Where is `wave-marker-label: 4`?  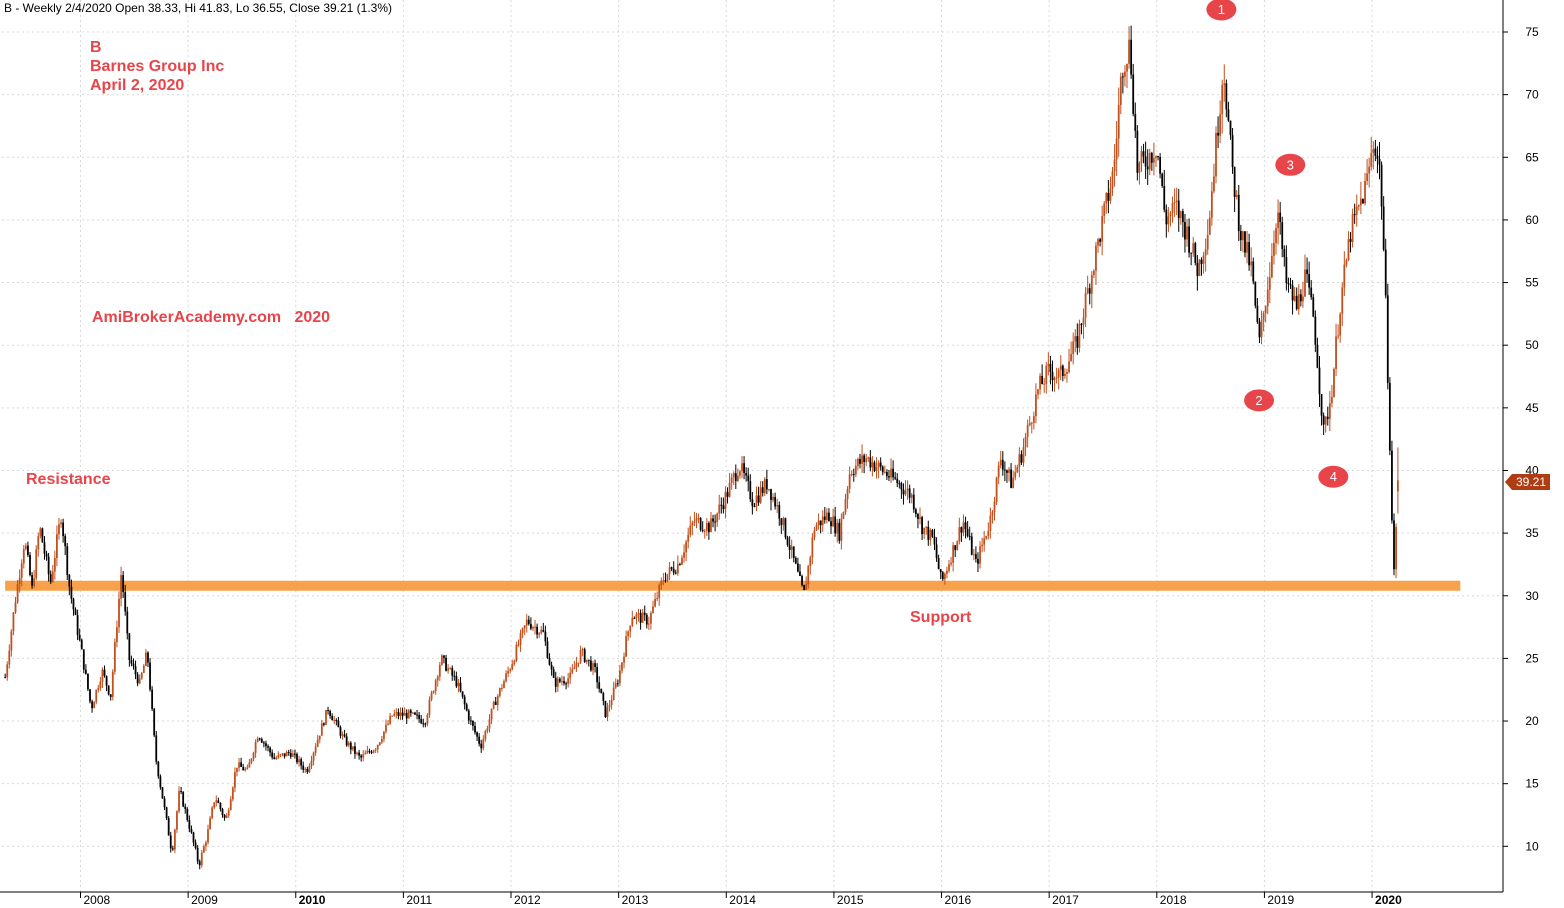 wave-marker-label: 4 is located at coordinates (1333, 476).